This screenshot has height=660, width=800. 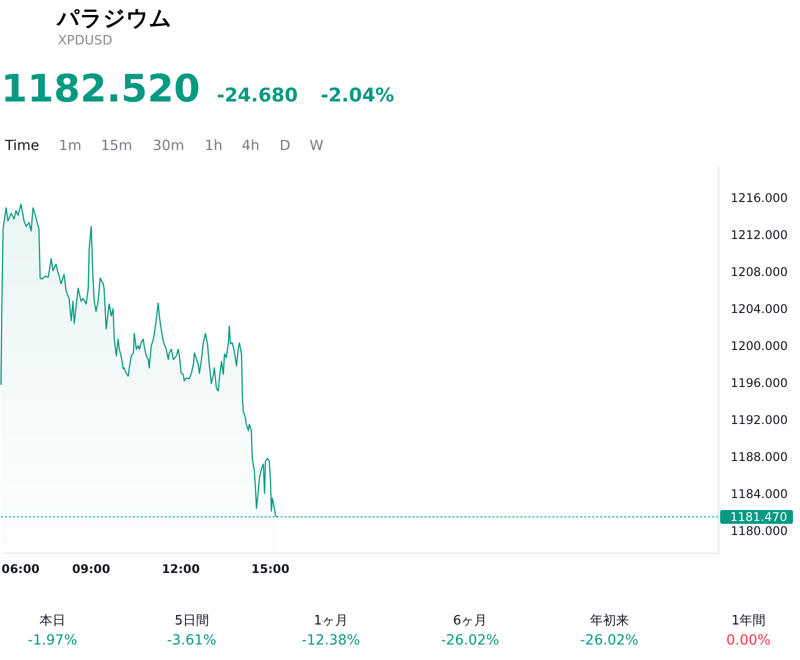 I want to click on category-label: 年初来, so click(x=609, y=621).